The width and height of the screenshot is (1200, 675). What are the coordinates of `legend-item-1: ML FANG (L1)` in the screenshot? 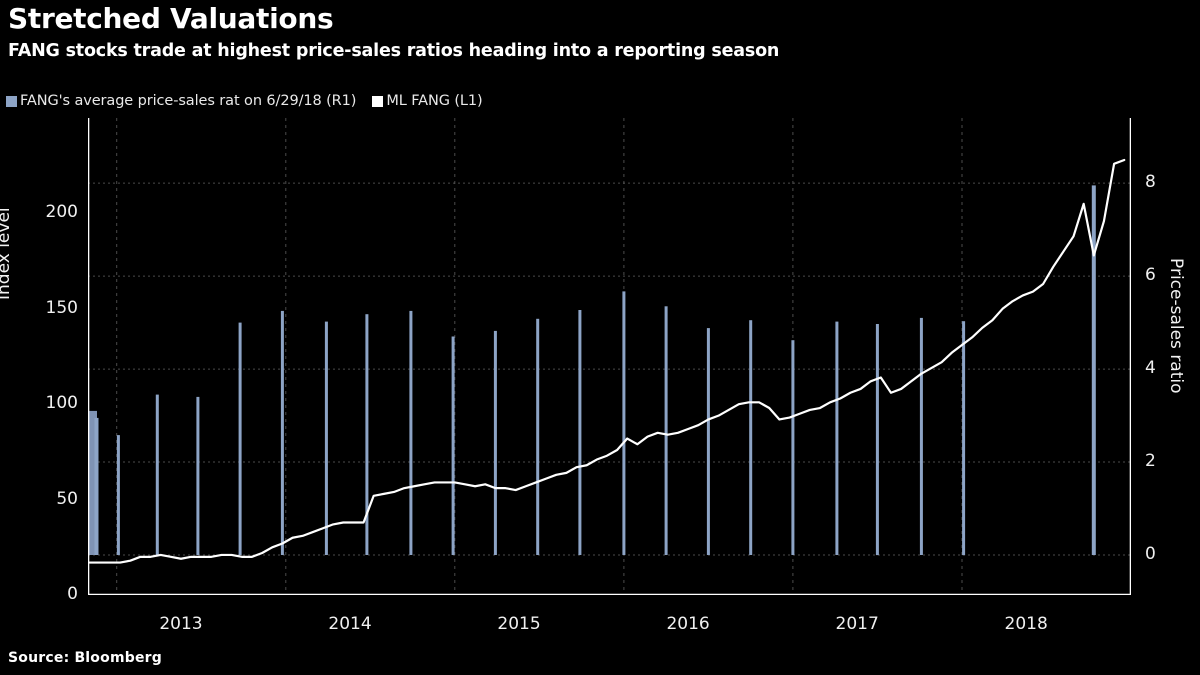 It's located at (427, 101).